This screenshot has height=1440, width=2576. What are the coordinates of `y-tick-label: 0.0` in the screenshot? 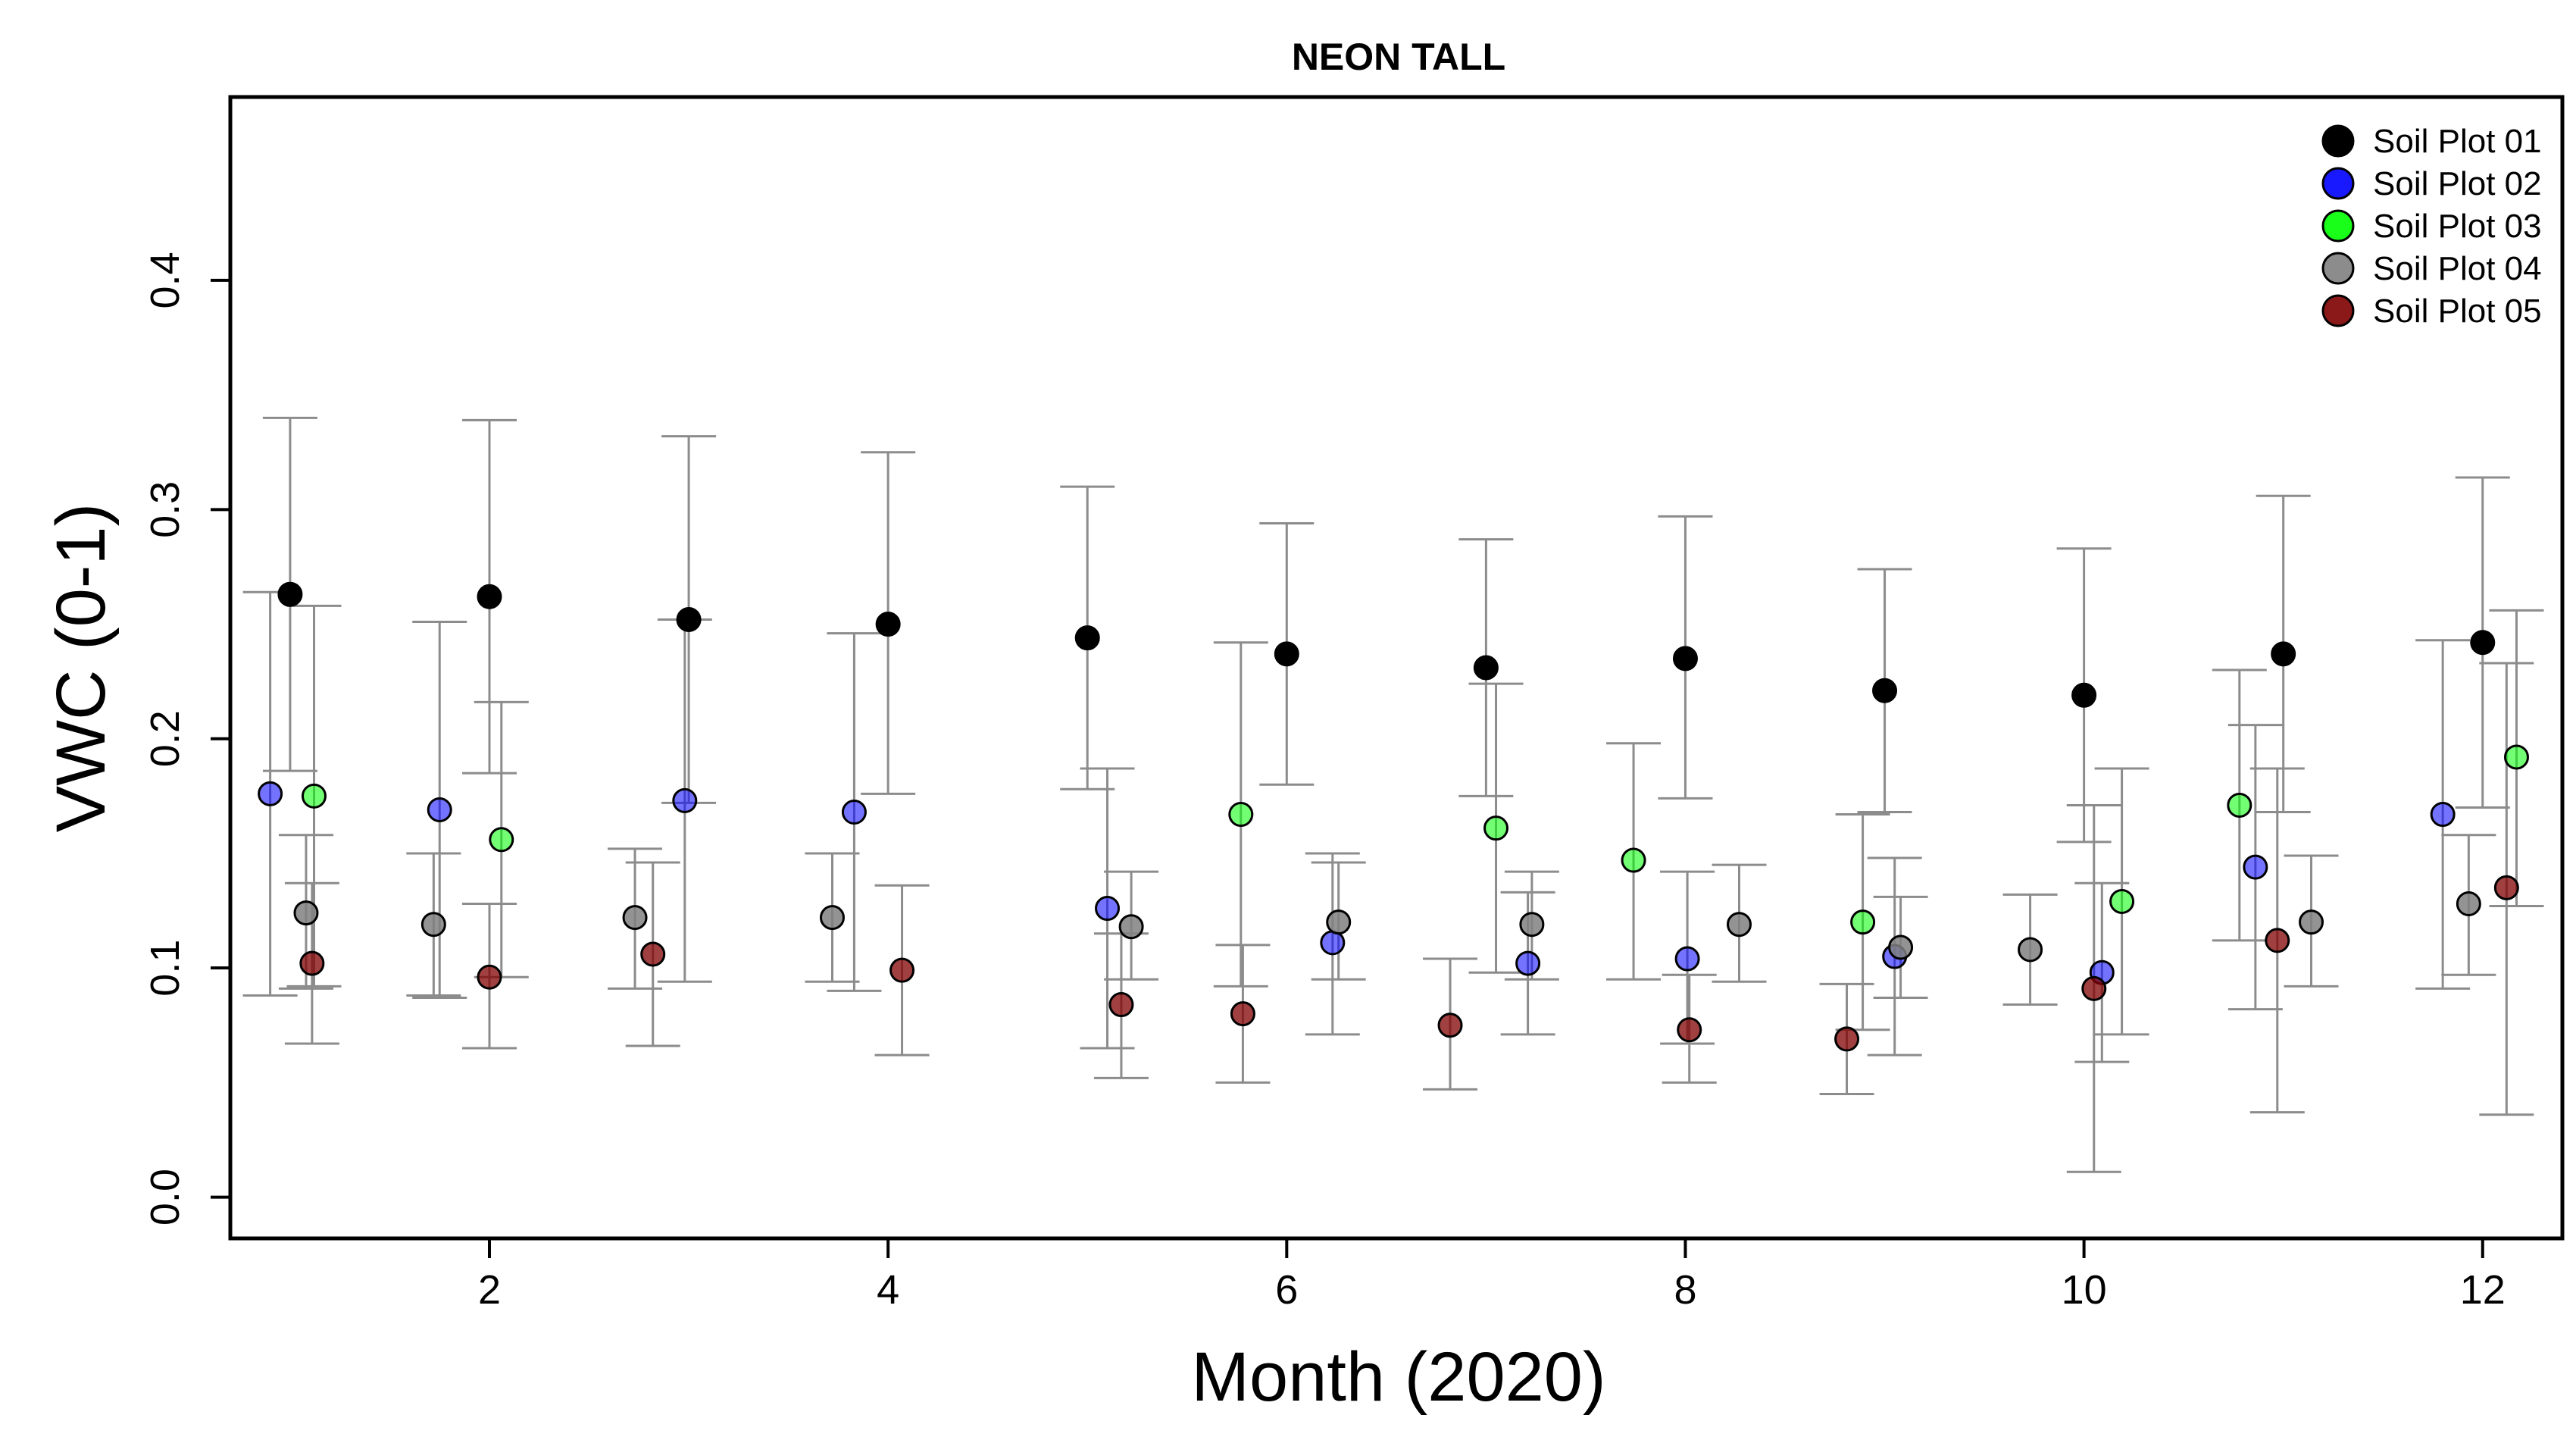 It's located at (165, 1197).